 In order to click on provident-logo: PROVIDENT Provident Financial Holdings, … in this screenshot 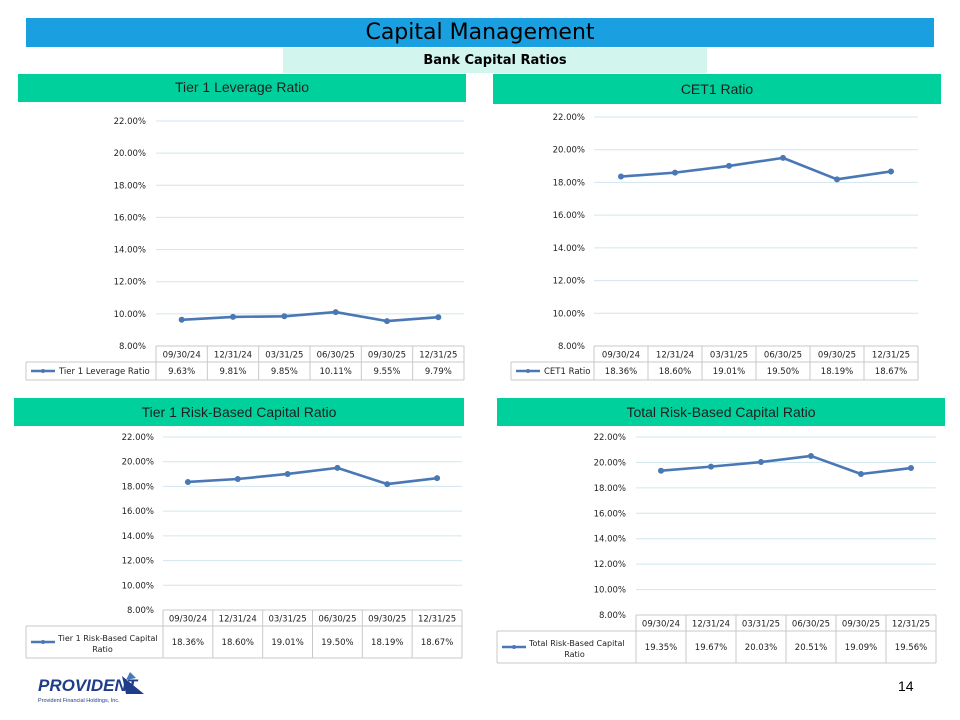, I will do `click(88, 686)`.